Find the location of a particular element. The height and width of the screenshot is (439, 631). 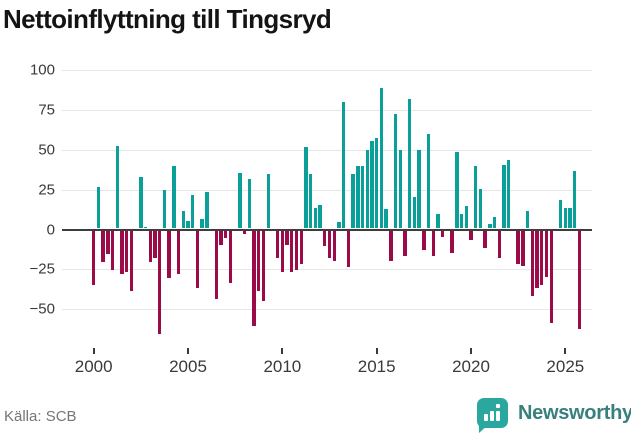

x-tick-label: 2015 is located at coordinates (376, 366).